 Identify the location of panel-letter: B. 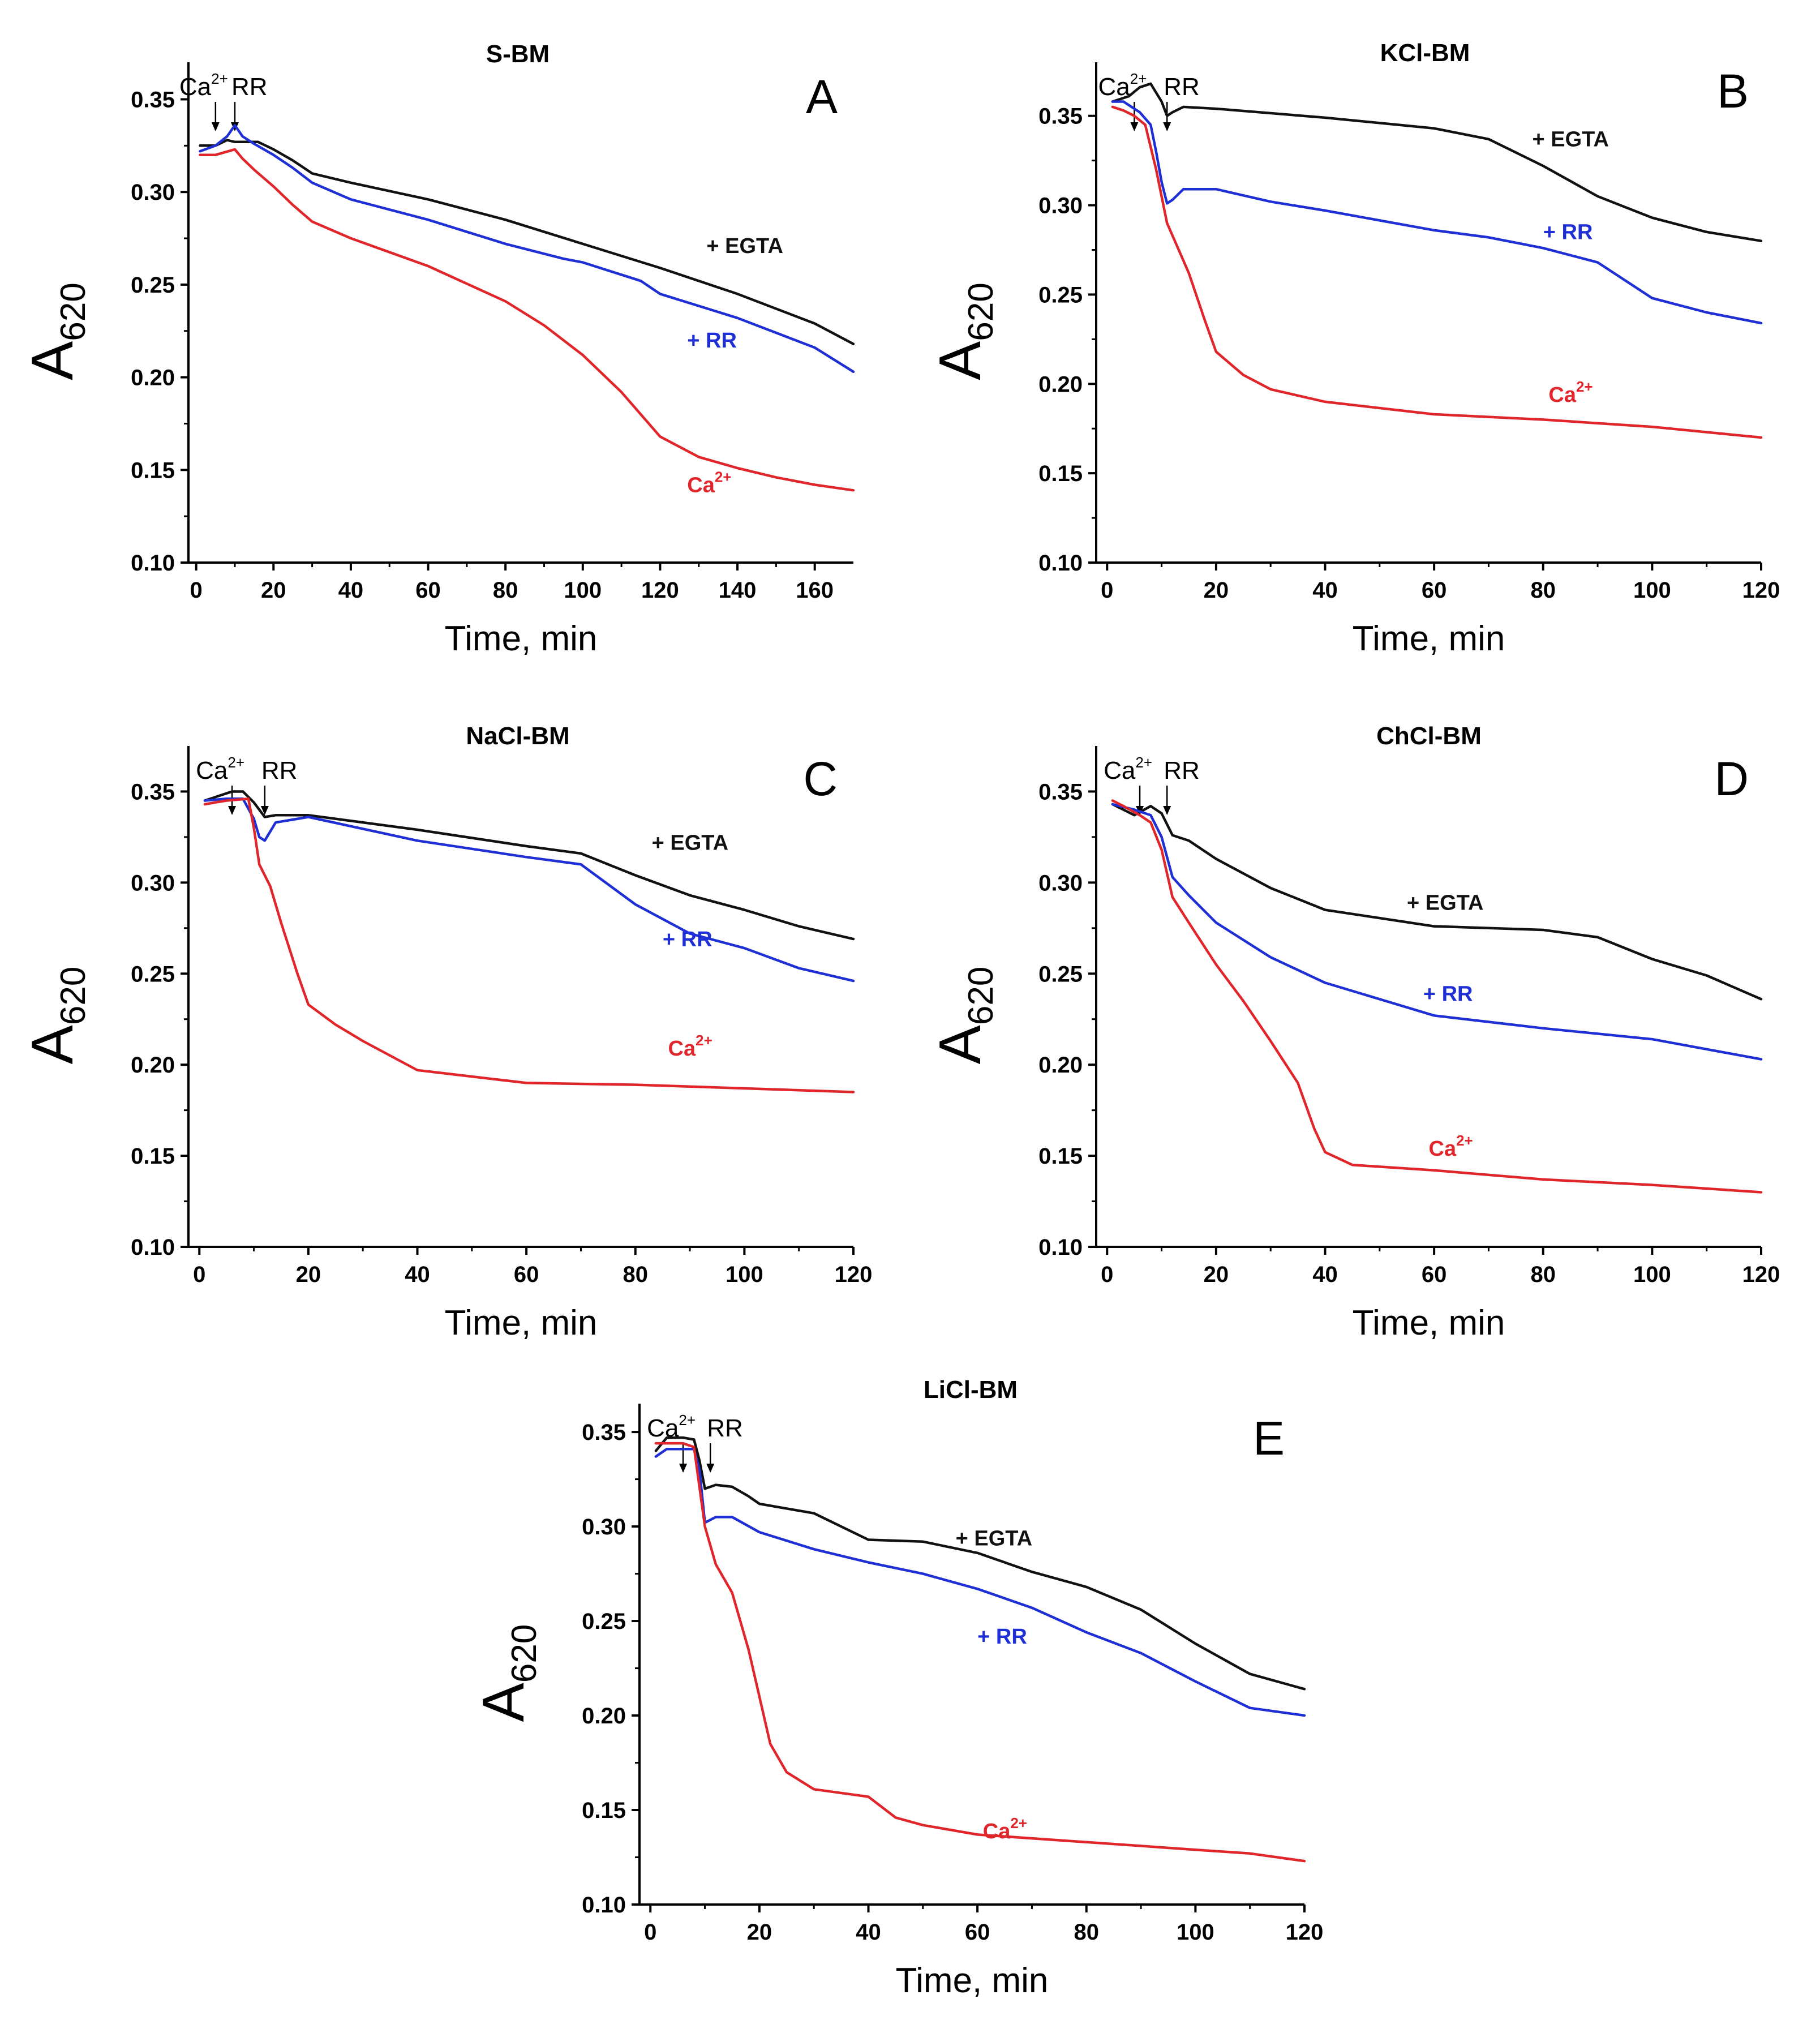
(1733, 91).